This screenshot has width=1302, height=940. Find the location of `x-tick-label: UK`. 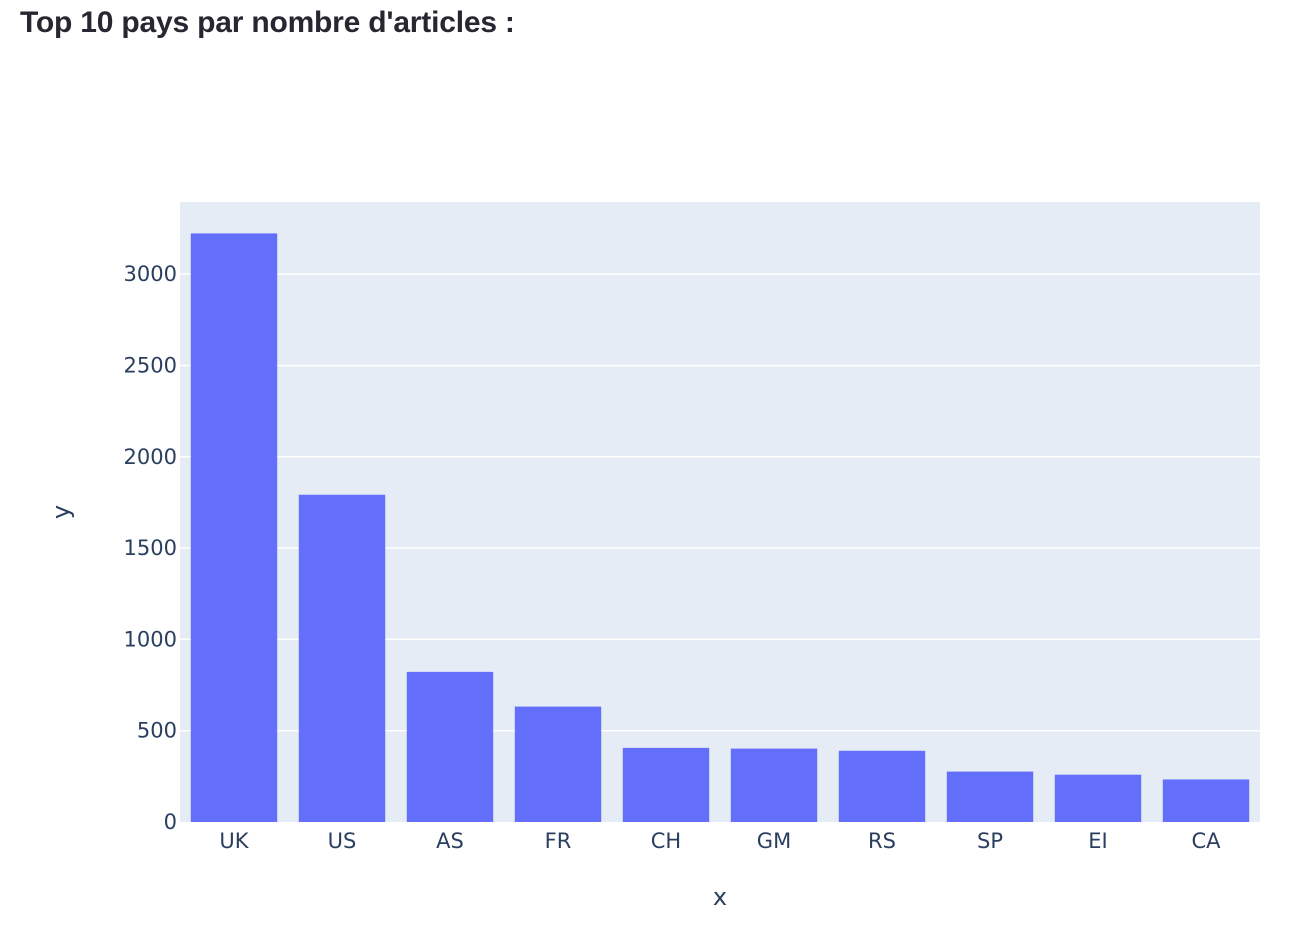

x-tick-label: UK is located at coordinates (234, 841).